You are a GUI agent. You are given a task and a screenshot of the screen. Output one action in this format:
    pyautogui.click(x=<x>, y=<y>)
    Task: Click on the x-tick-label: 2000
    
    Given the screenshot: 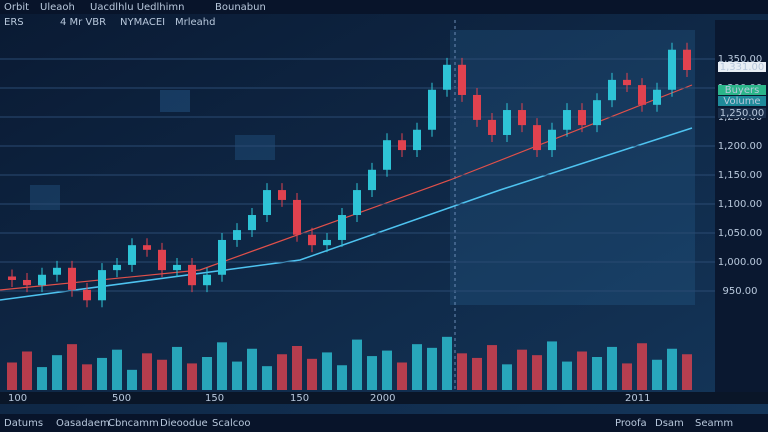 What is the action you would take?
    pyautogui.click(x=382, y=398)
    